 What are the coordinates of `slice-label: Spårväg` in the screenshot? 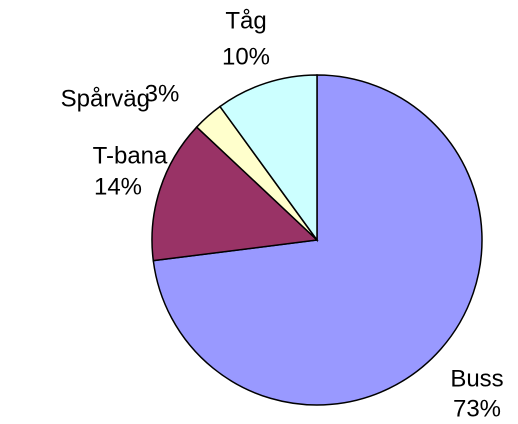 It's located at (105, 98).